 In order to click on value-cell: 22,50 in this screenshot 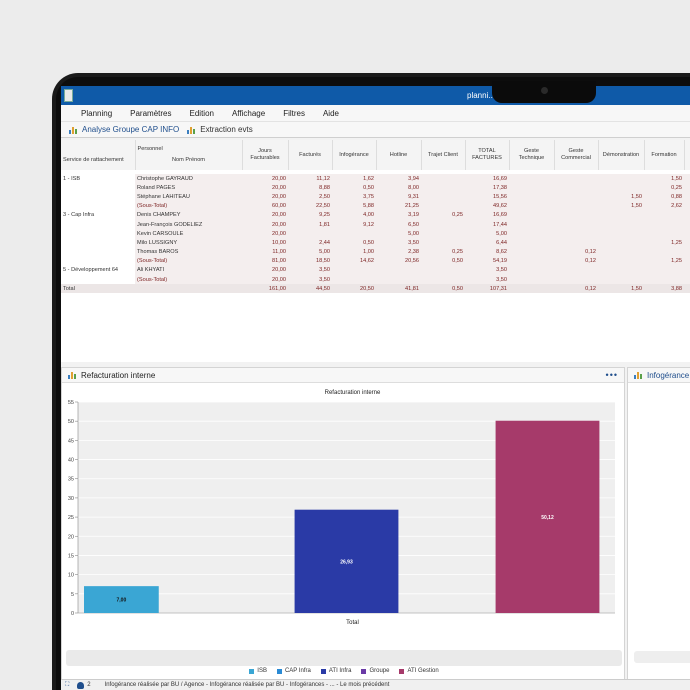, I will do `click(310, 206)`.